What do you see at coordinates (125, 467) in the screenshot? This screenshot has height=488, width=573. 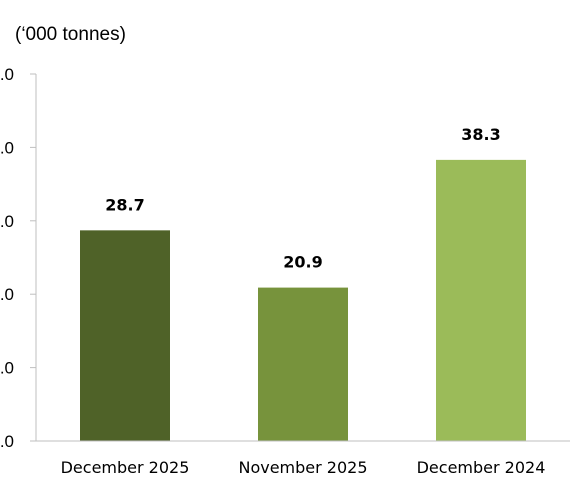 I see `category-label: December 2025` at bounding box center [125, 467].